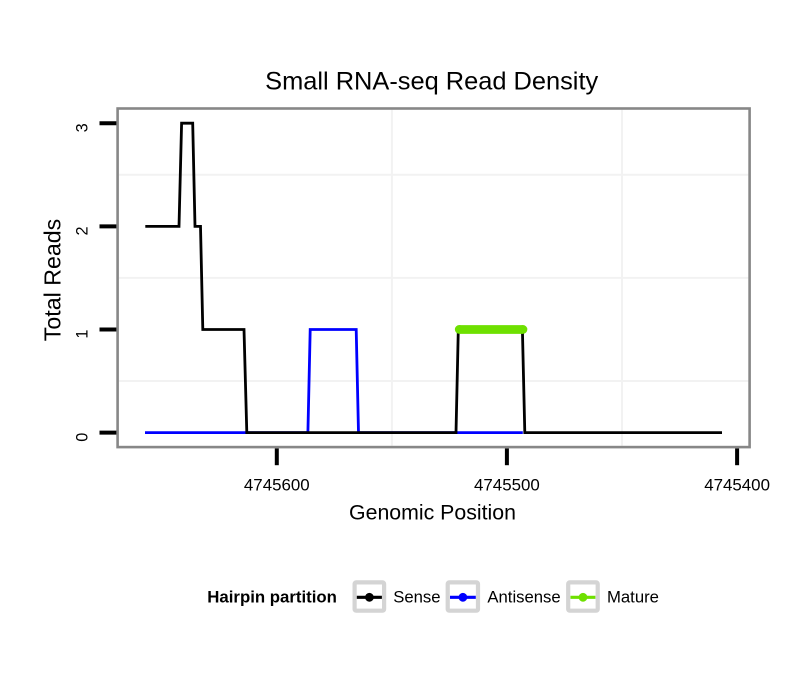 Image resolution: width=810 pixels, height=690 pixels. Describe the element at coordinates (633, 597) in the screenshot. I see `svg-text: Mature` at that location.